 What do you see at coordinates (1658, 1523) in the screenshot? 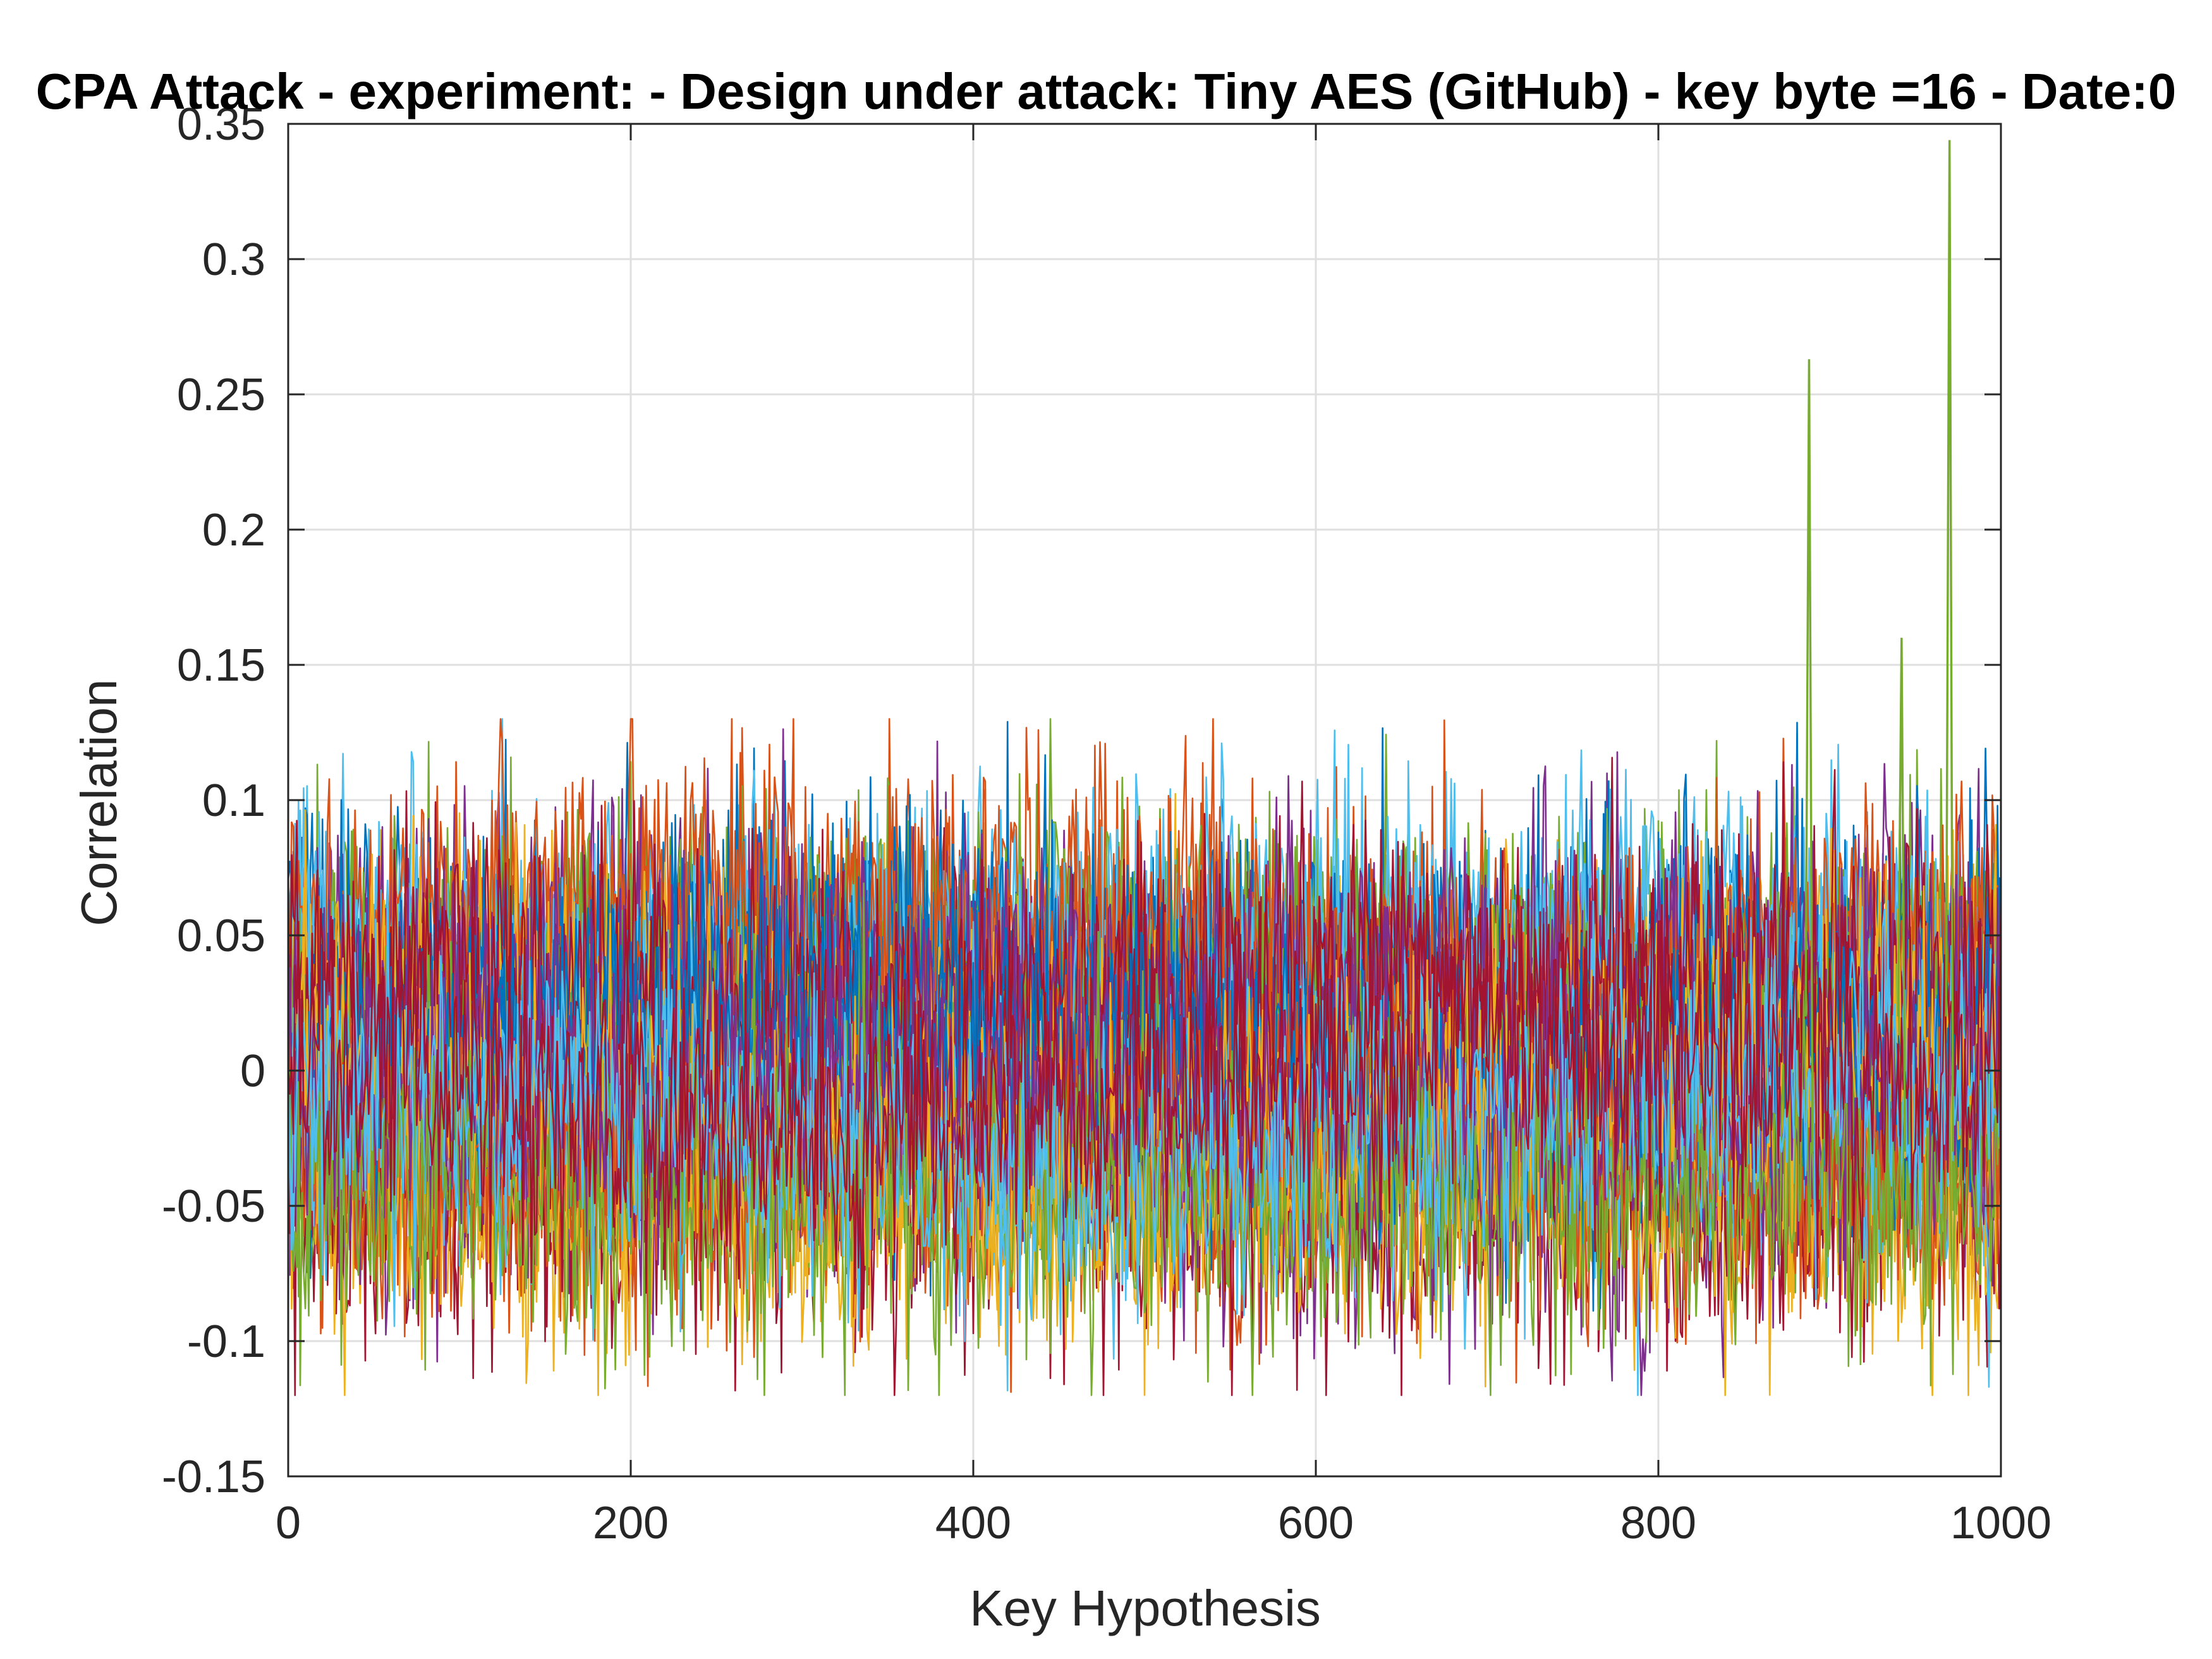
I see `x-tick-label: 800` at bounding box center [1658, 1523].